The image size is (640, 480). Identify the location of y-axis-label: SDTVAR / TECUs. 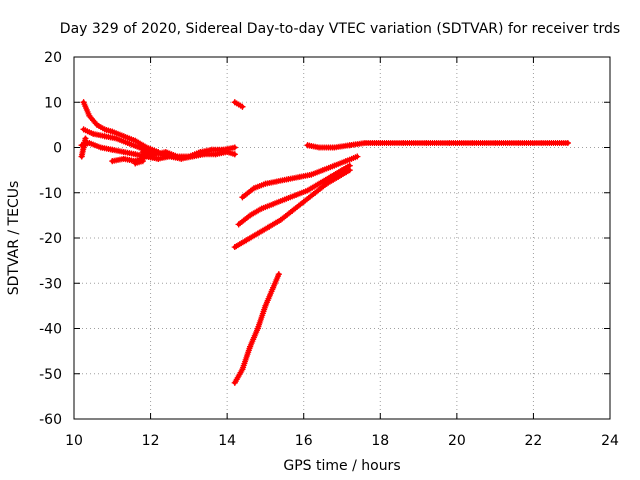
(14, 238).